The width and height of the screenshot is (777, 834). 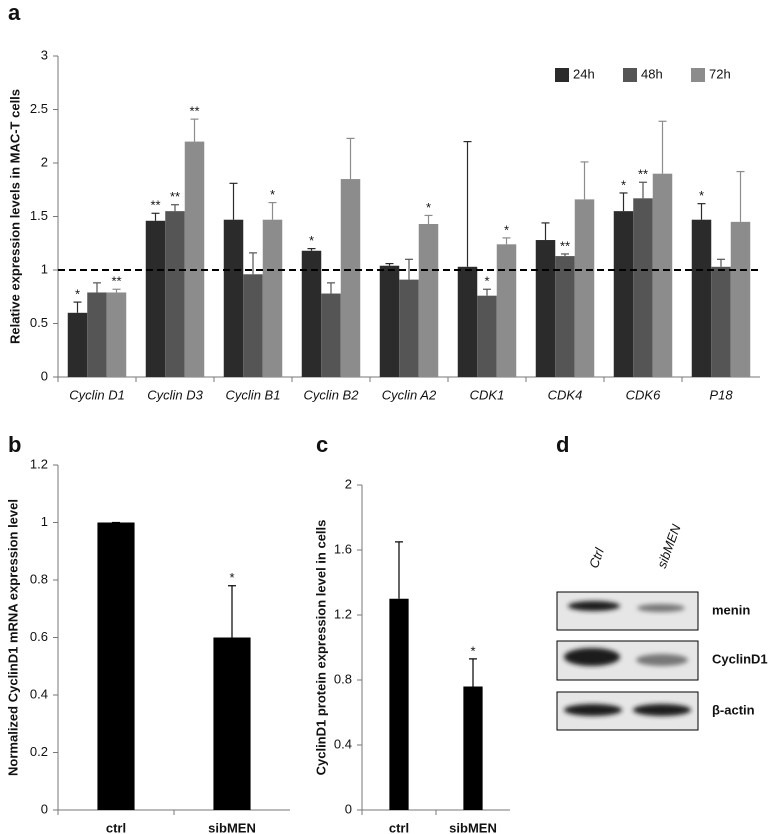 I want to click on row-label: β-actin, so click(x=733, y=709).